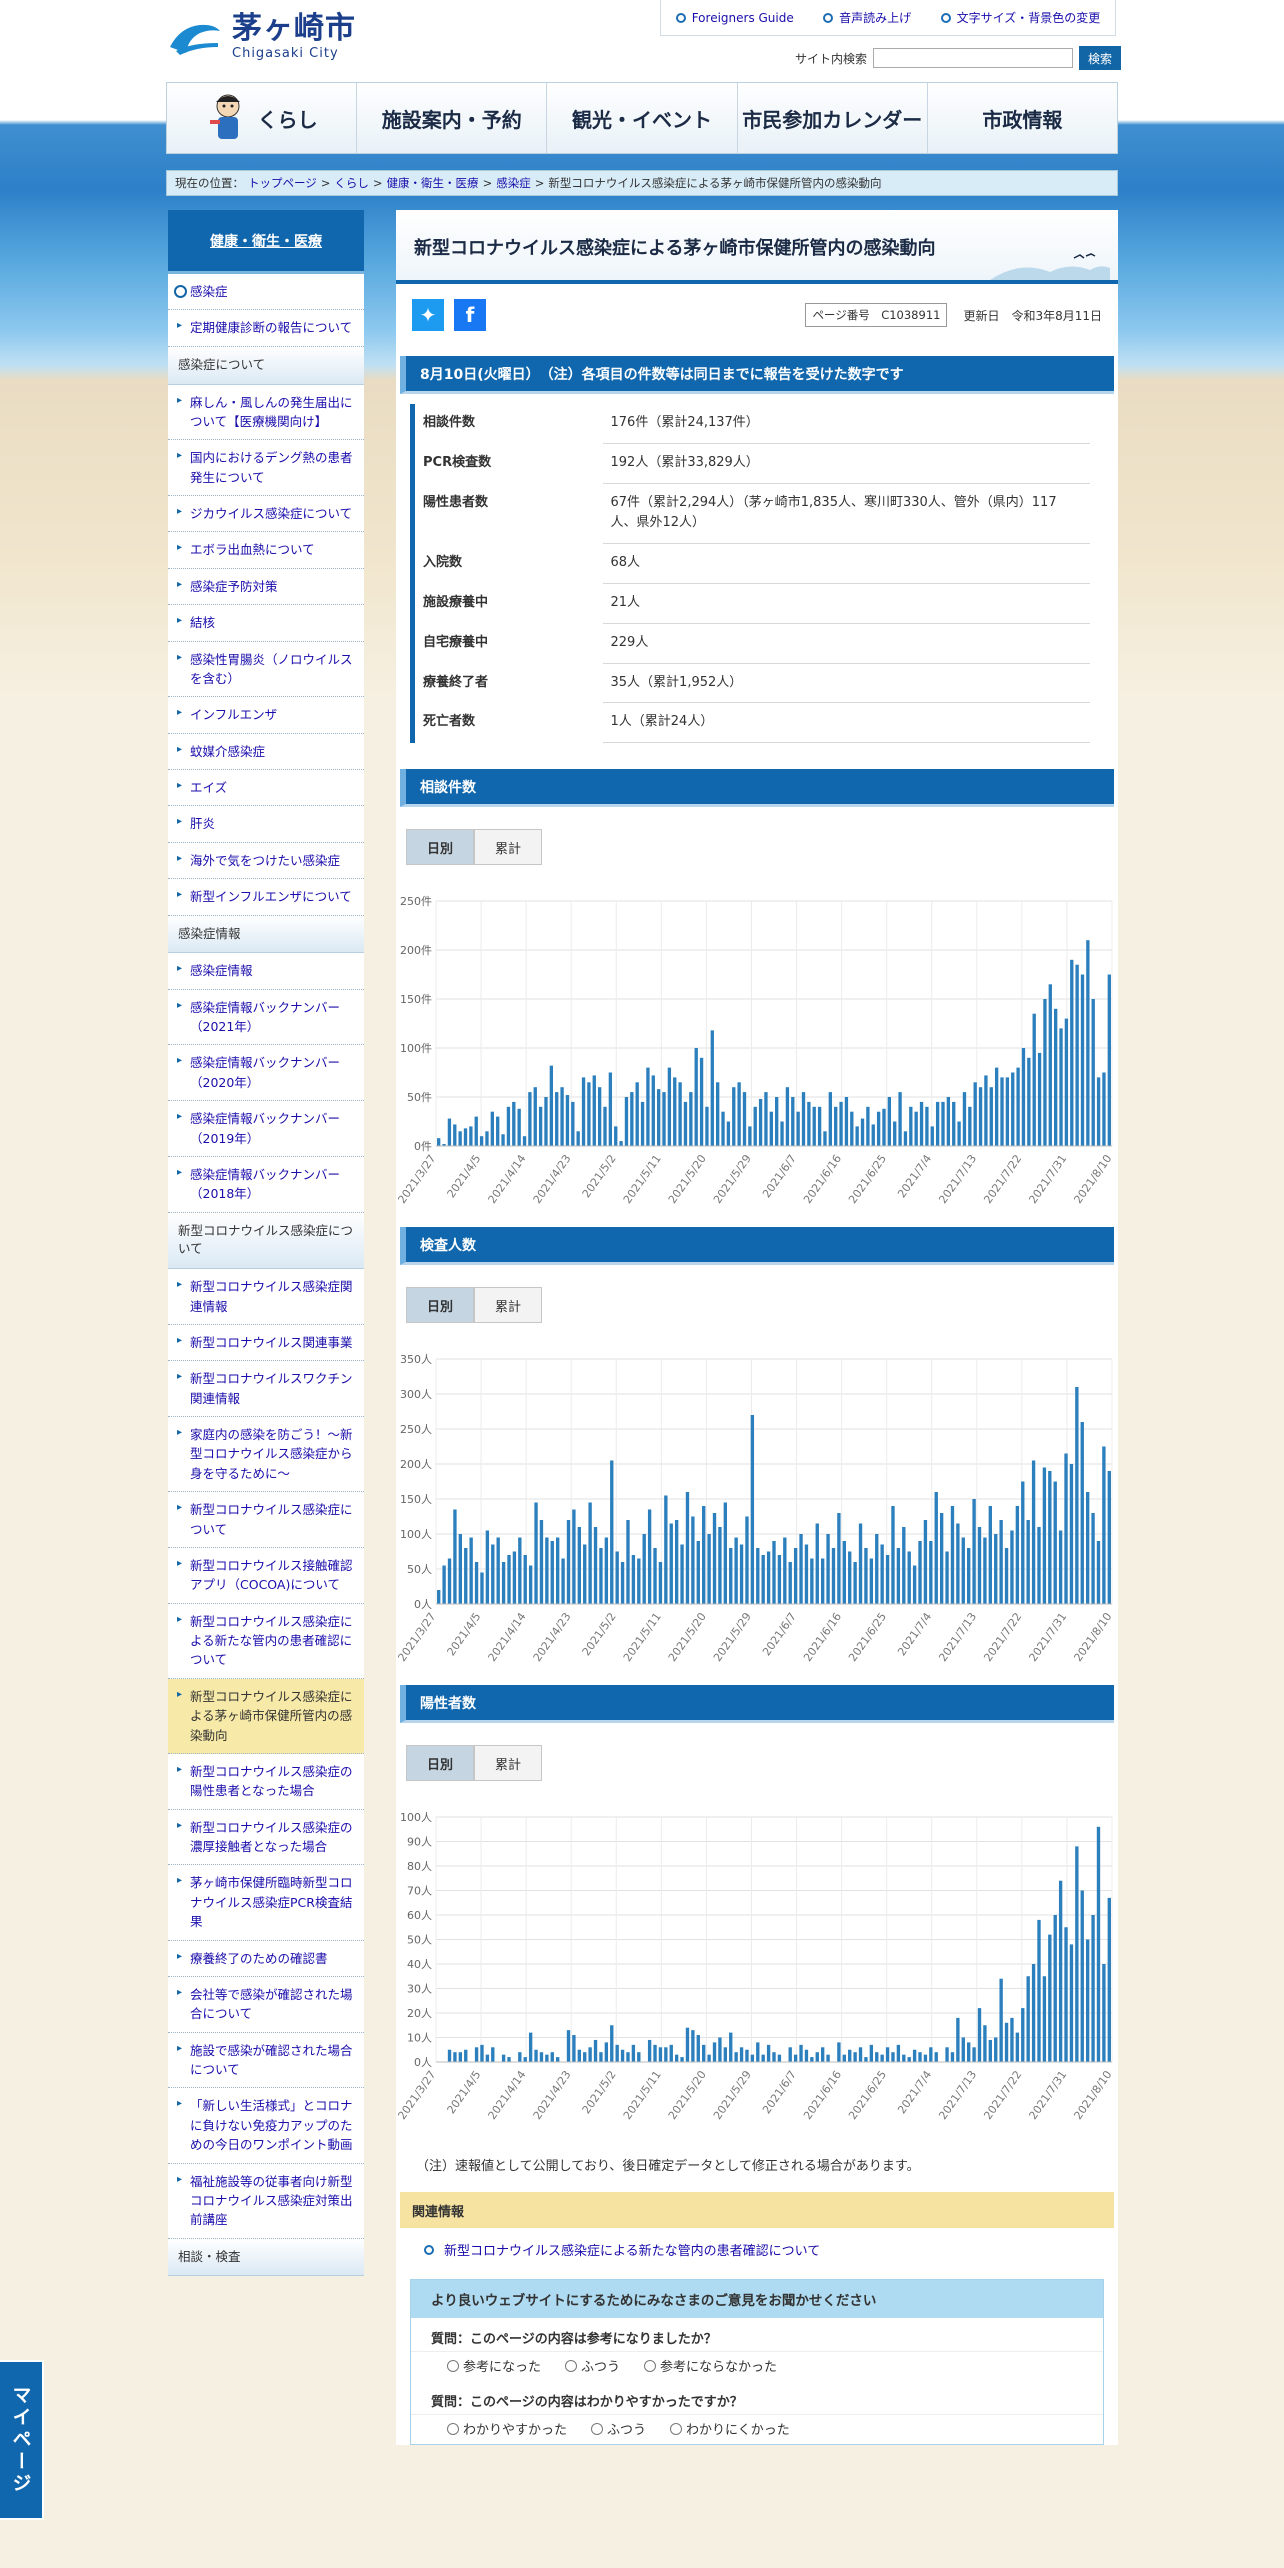 This screenshot has width=1284, height=2568. Describe the element at coordinates (632, 2252) in the screenshot. I see `related-link: 新型コロナウイルス感染症による新たな管内の患者確認について` at that location.